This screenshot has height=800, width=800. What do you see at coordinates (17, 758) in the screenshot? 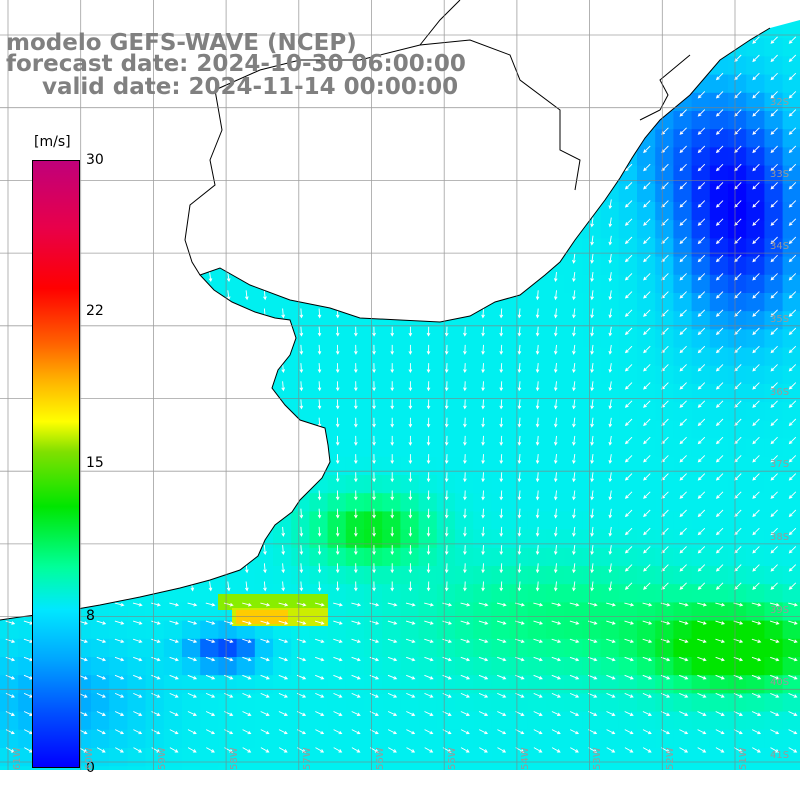
I see `lon-label: 61W` at bounding box center [17, 758].